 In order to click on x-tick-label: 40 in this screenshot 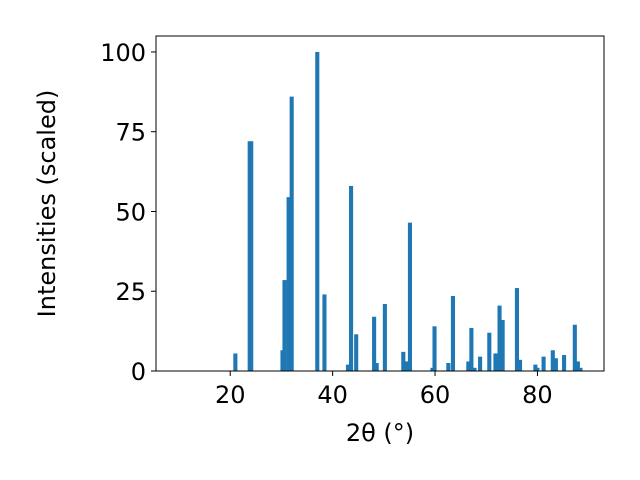, I will do `click(332, 395)`.